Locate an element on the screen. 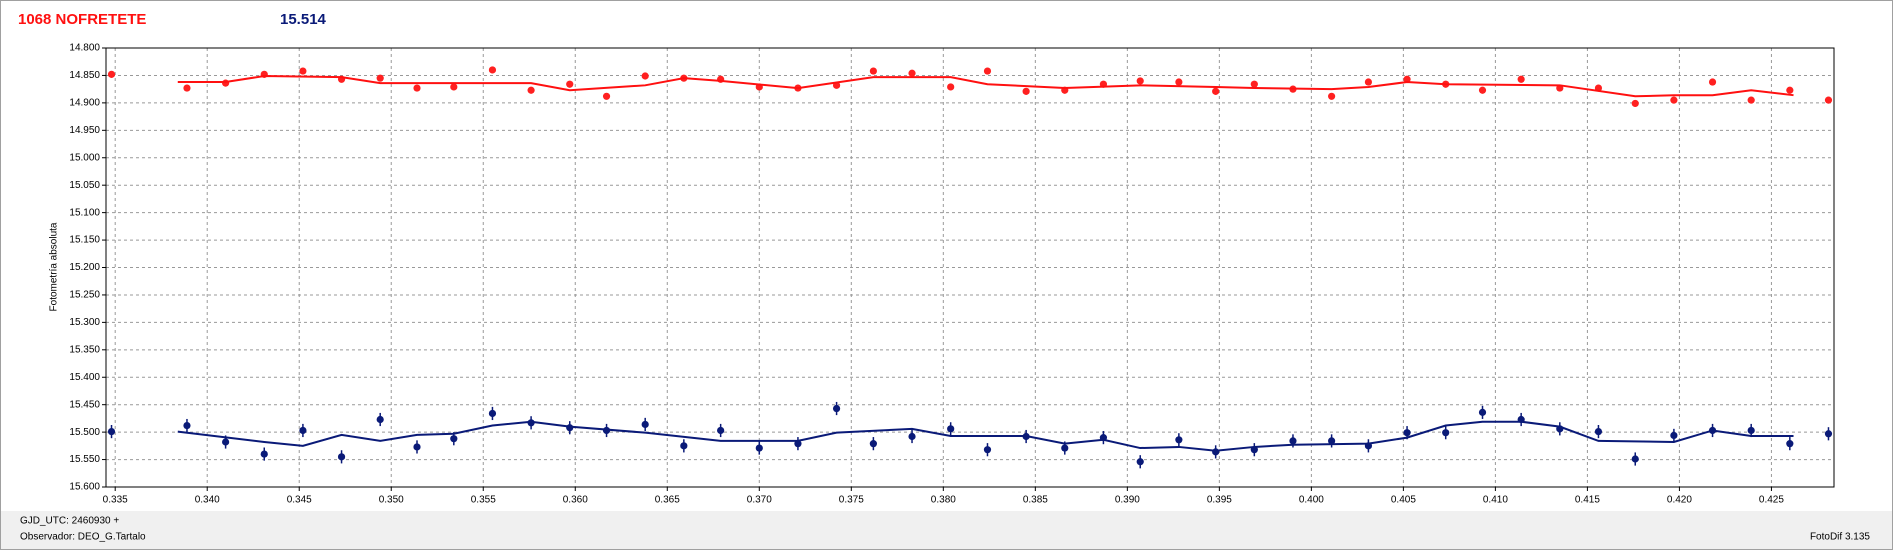 This screenshot has width=1893, height=550. x-tick-label: 0.390 is located at coordinates (1127, 500).